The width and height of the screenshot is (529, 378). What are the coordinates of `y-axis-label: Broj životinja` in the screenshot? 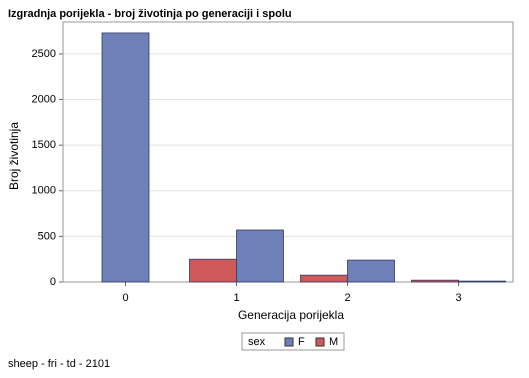 It's located at (14, 156).